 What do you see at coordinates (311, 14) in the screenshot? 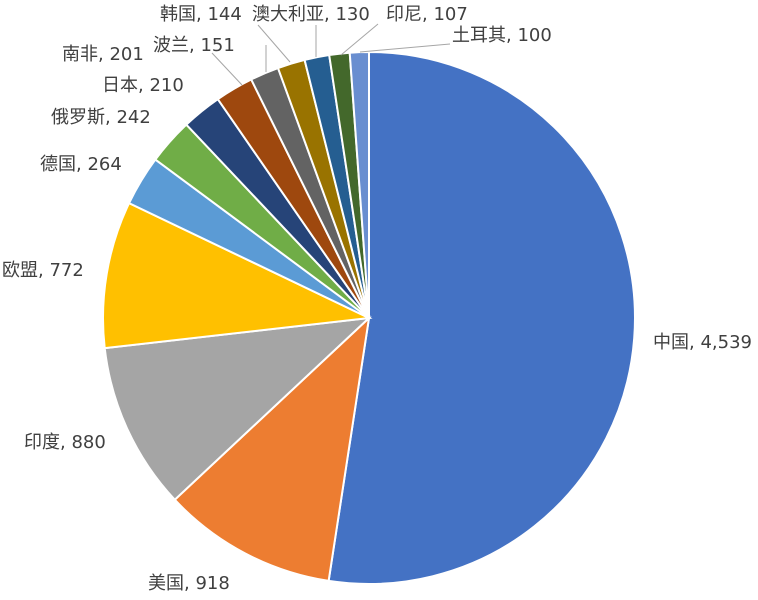
I see `data-label-10: 澳大利亚, 130` at bounding box center [311, 14].